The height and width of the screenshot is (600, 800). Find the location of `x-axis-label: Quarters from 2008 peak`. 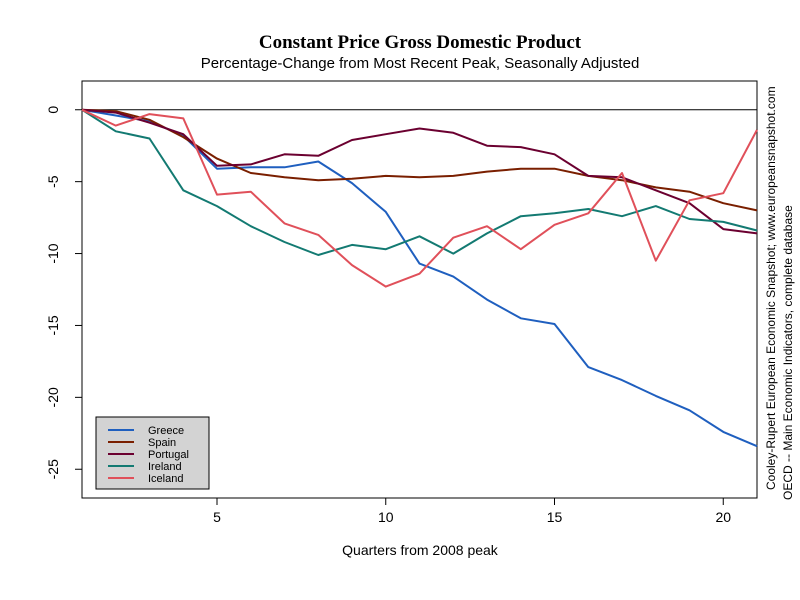

x-axis-label: Quarters from 2008 peak is located at coordinates (420, 550).